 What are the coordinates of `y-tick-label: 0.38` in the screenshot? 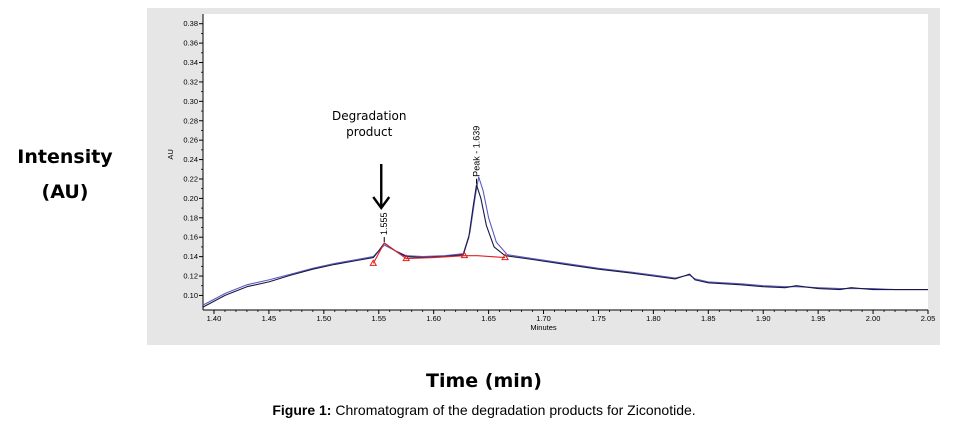 It's located at (190, 23).